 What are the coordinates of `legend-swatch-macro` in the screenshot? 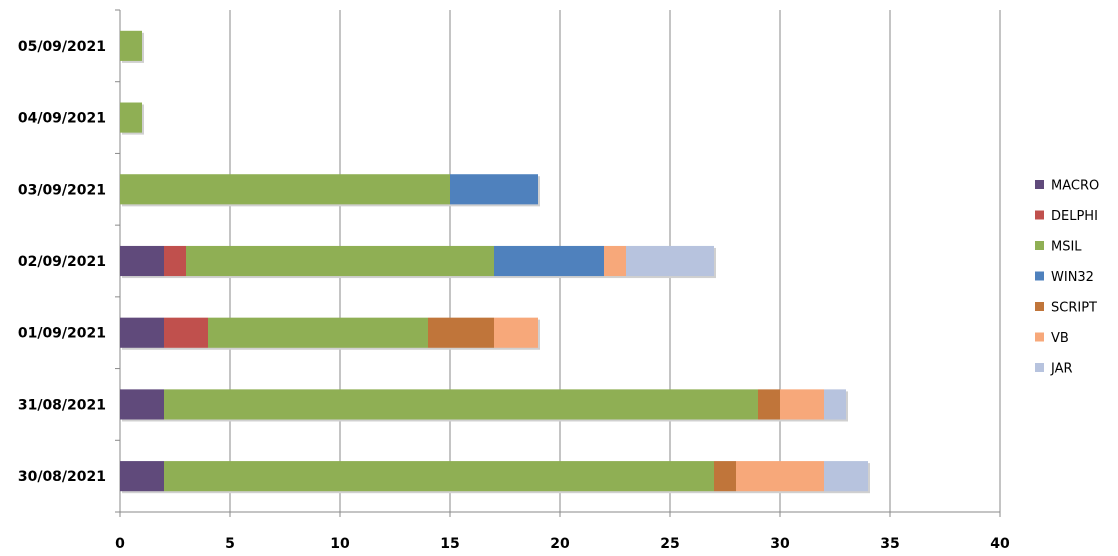 It's located at (1039, 184).